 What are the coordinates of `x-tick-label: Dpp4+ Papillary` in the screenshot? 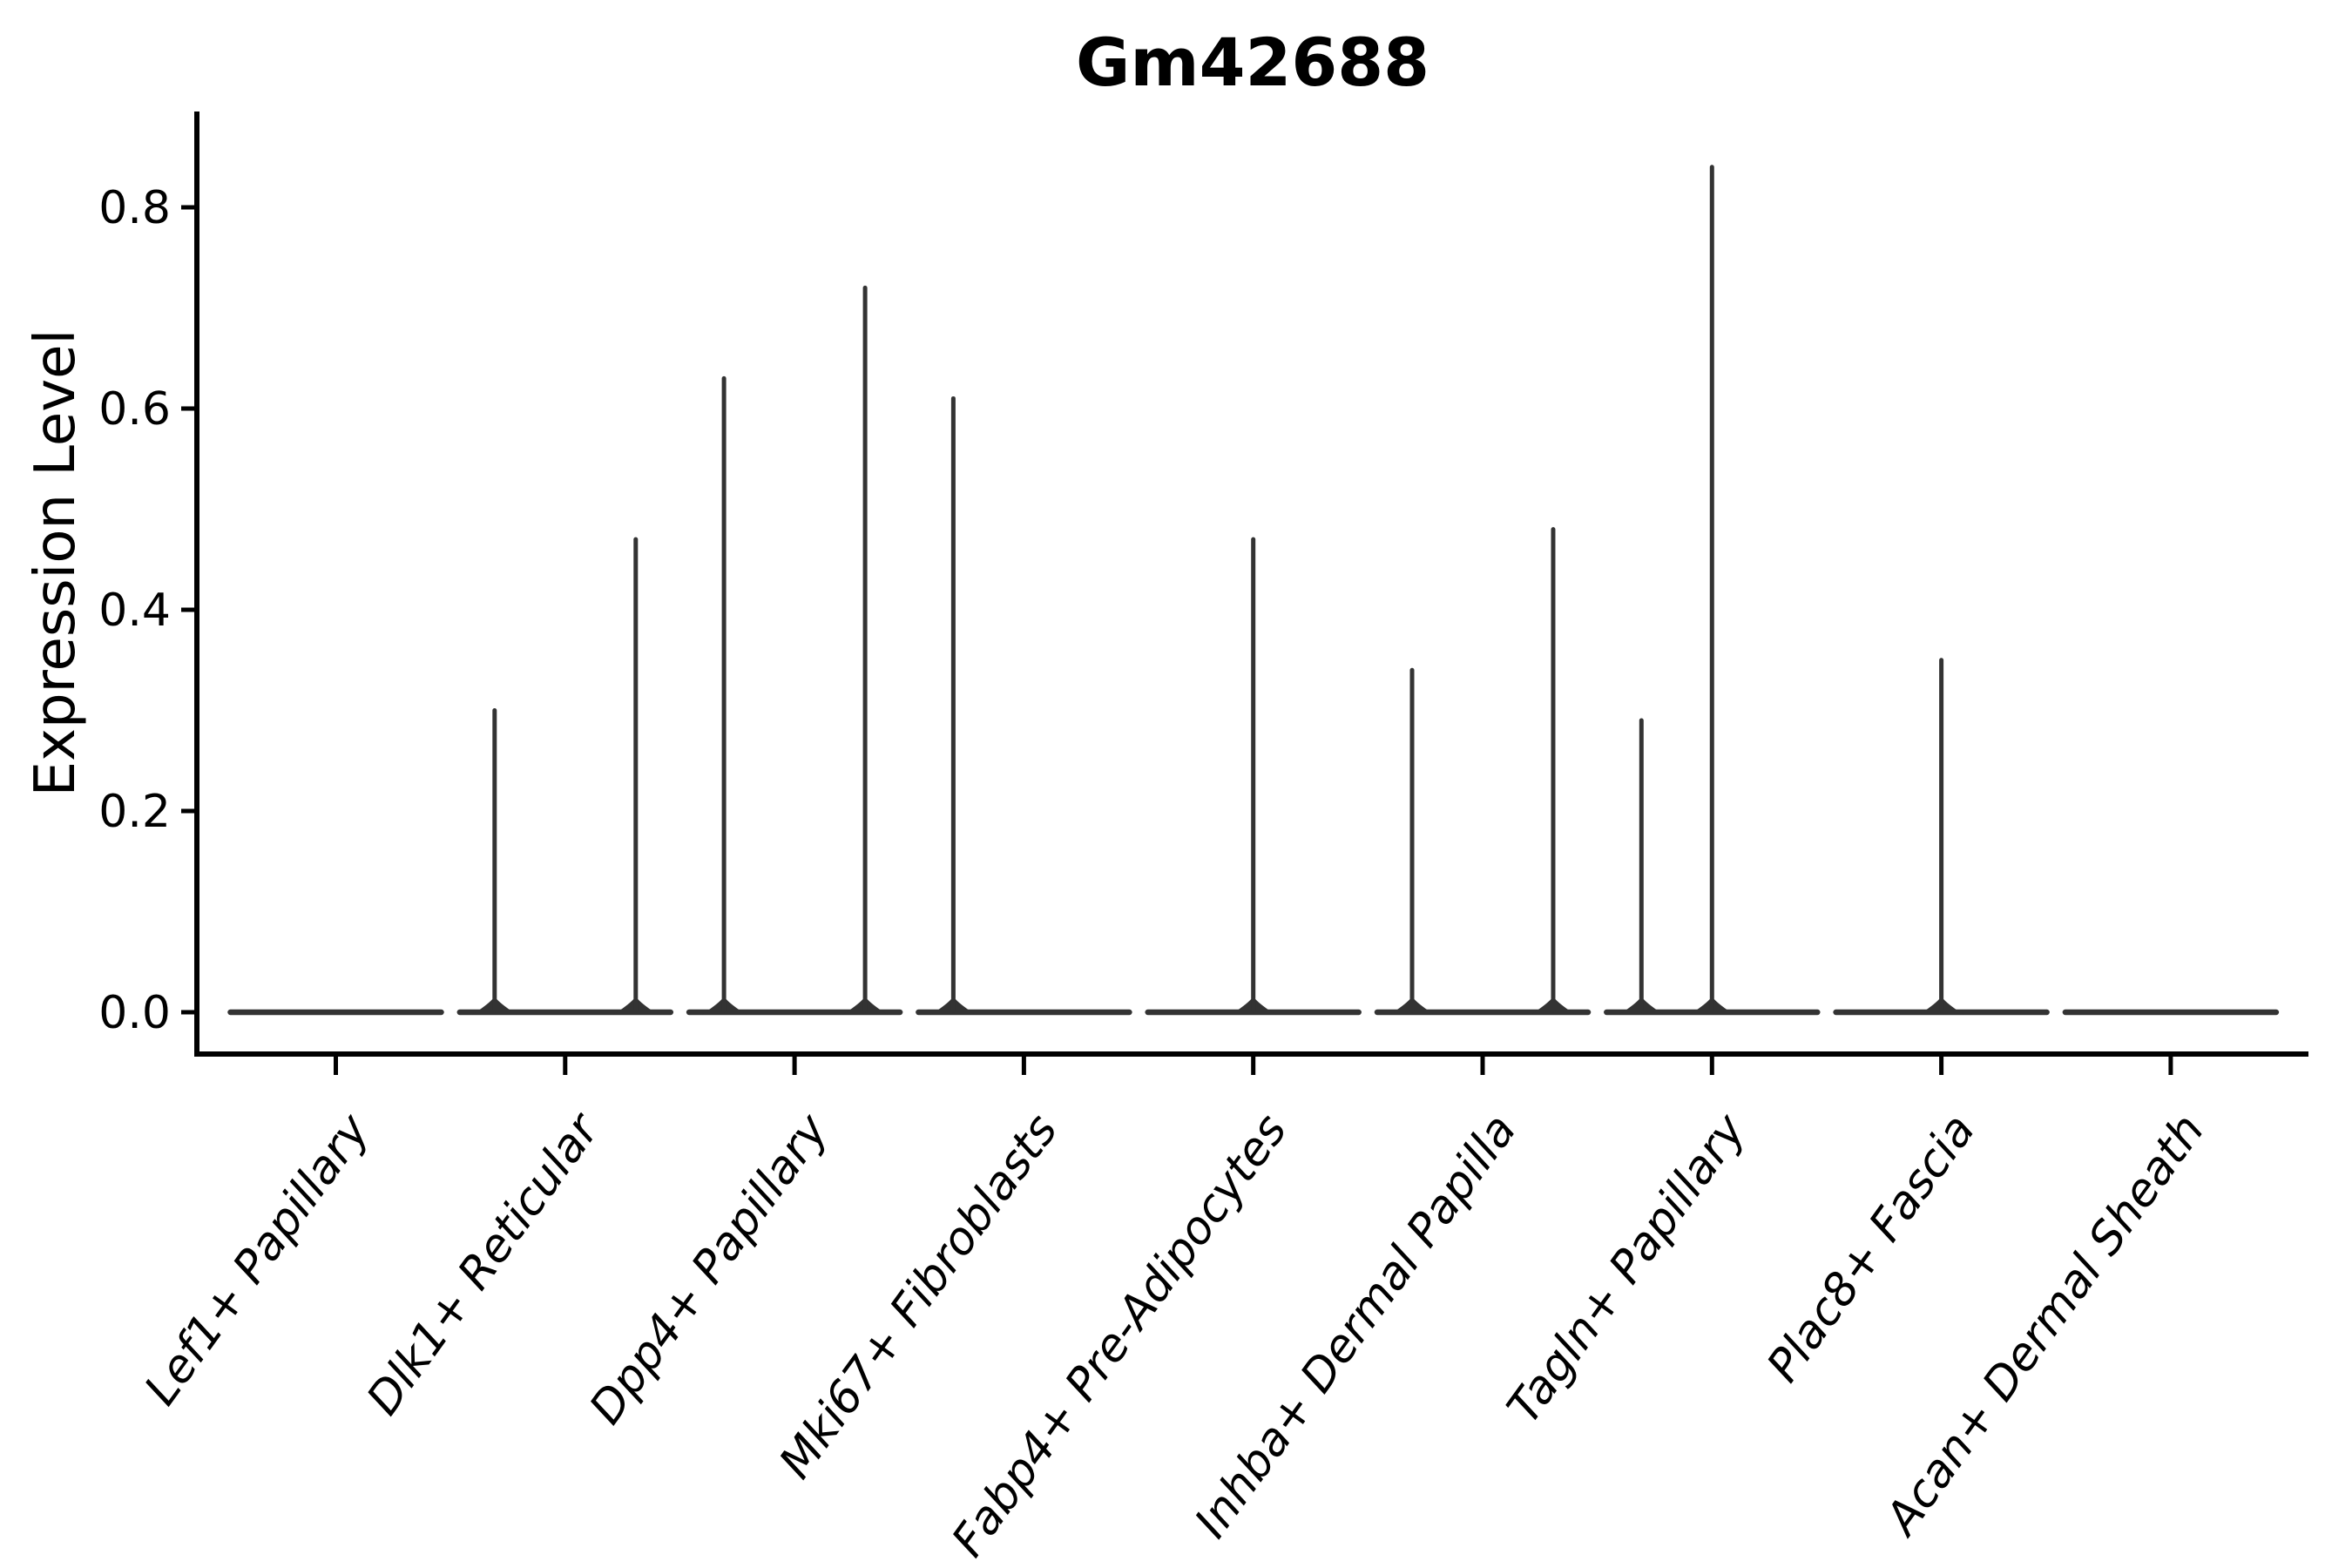 It's located at (710, 1268).